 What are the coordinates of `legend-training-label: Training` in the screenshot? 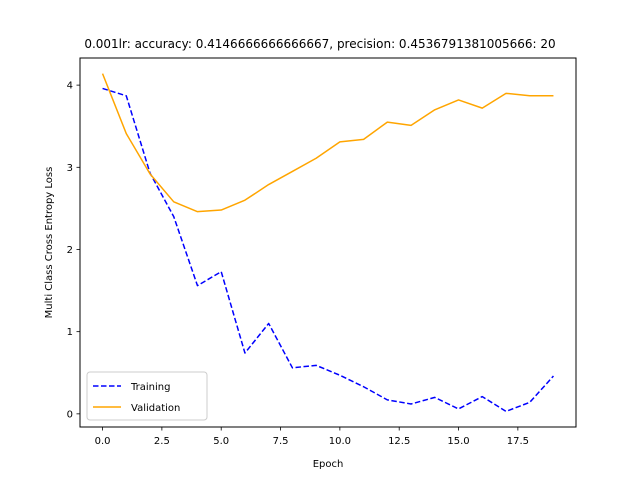 It's located at (150, 387).